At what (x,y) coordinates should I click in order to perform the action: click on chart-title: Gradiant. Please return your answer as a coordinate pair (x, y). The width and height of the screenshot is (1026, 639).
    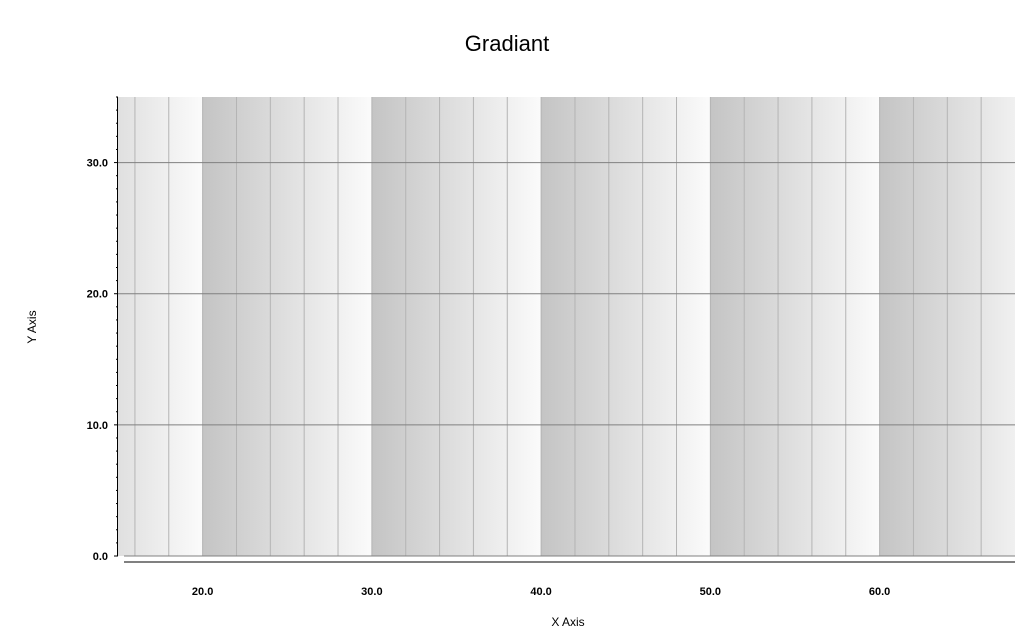
    Looking at the image, I should click on (507, 43).